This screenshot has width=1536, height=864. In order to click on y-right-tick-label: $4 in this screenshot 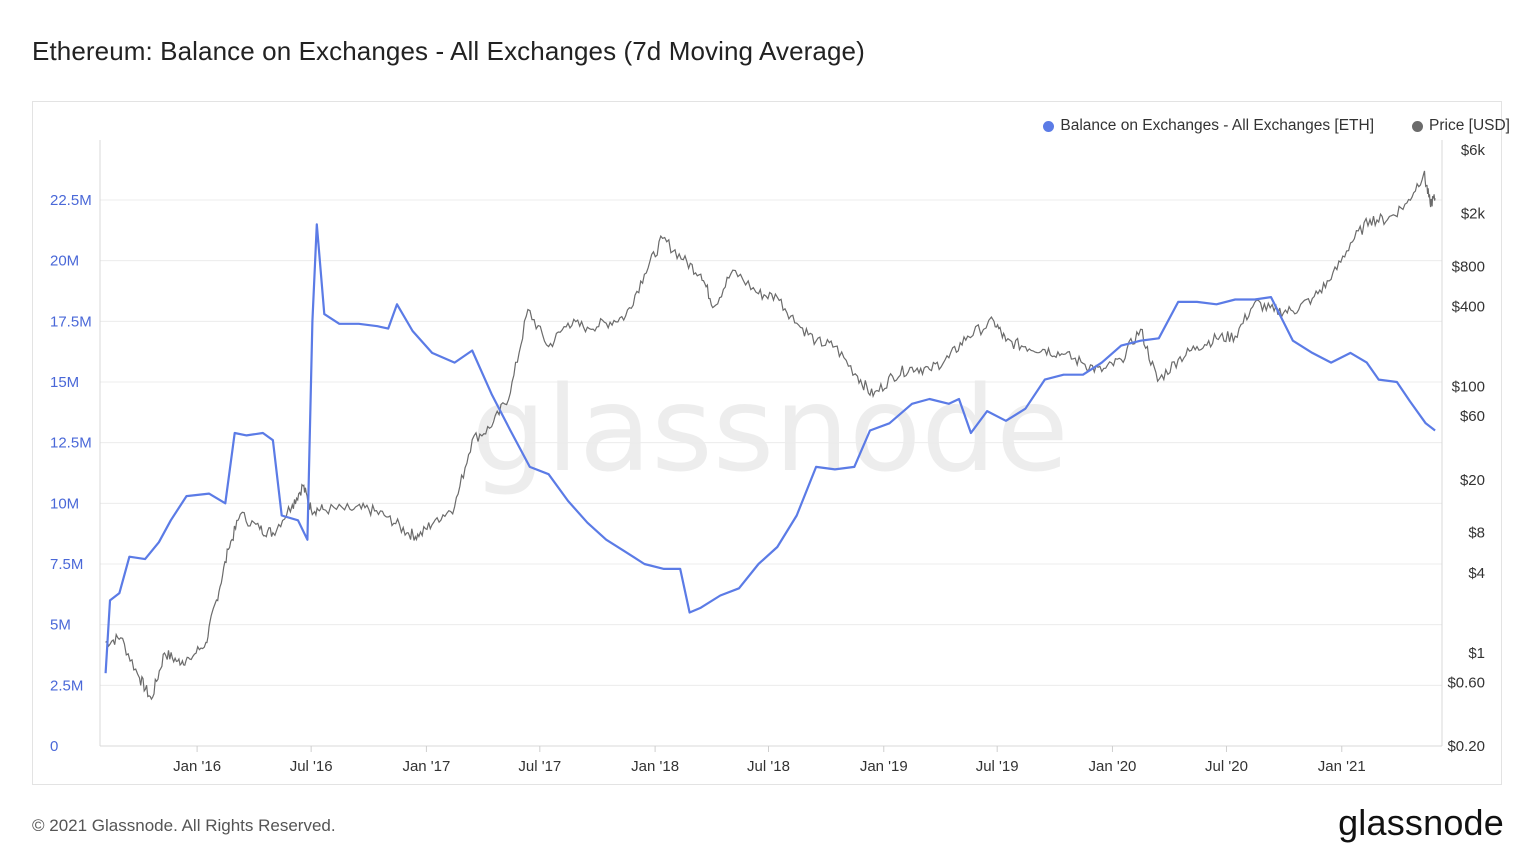, I will do `click(1476, 573)`.